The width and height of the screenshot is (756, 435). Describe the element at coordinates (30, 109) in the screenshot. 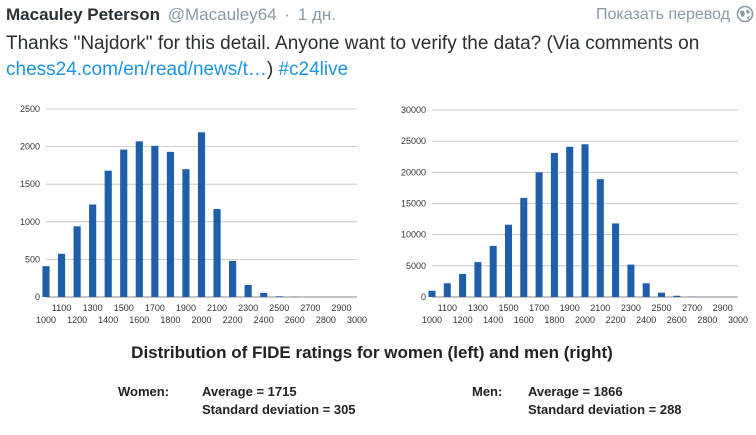

I see `y-tick-label: 2500` at that location.